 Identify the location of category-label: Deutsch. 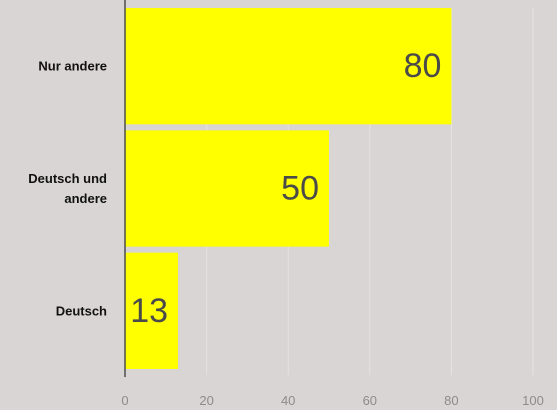
(81, 310).